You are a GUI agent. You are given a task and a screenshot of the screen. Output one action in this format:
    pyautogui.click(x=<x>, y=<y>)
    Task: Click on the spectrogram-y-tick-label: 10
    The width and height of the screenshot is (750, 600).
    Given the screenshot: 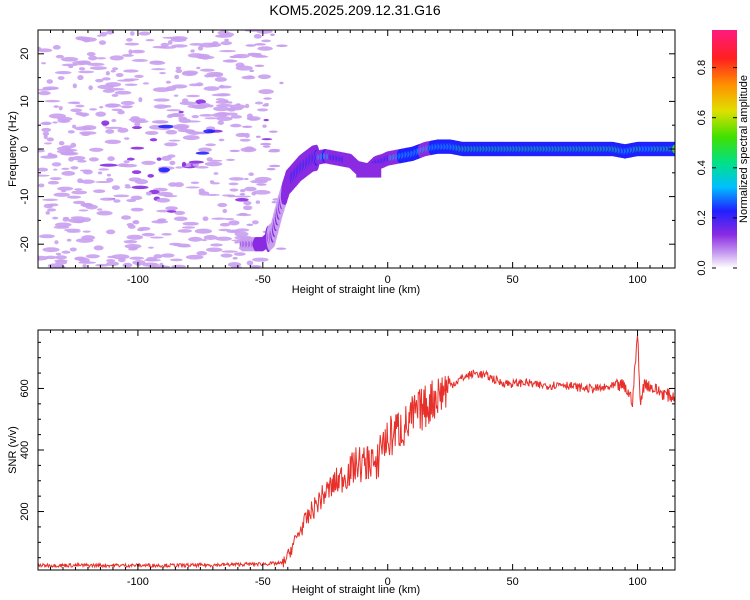 What is the action you would take?
    pyautogui.click(x=25, y=101)
    